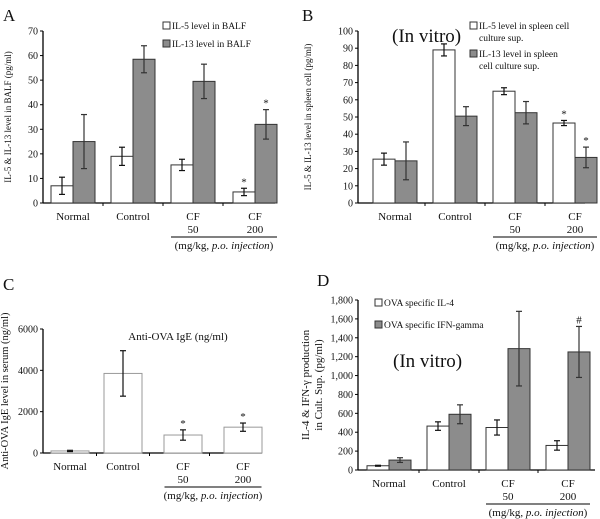 This screenshot has width=600, height=519. What do you see at coordinates (419, 303) in the screenshot?
I see `legend-label: OVA specific IL-4` at bounding box center [419, 303].